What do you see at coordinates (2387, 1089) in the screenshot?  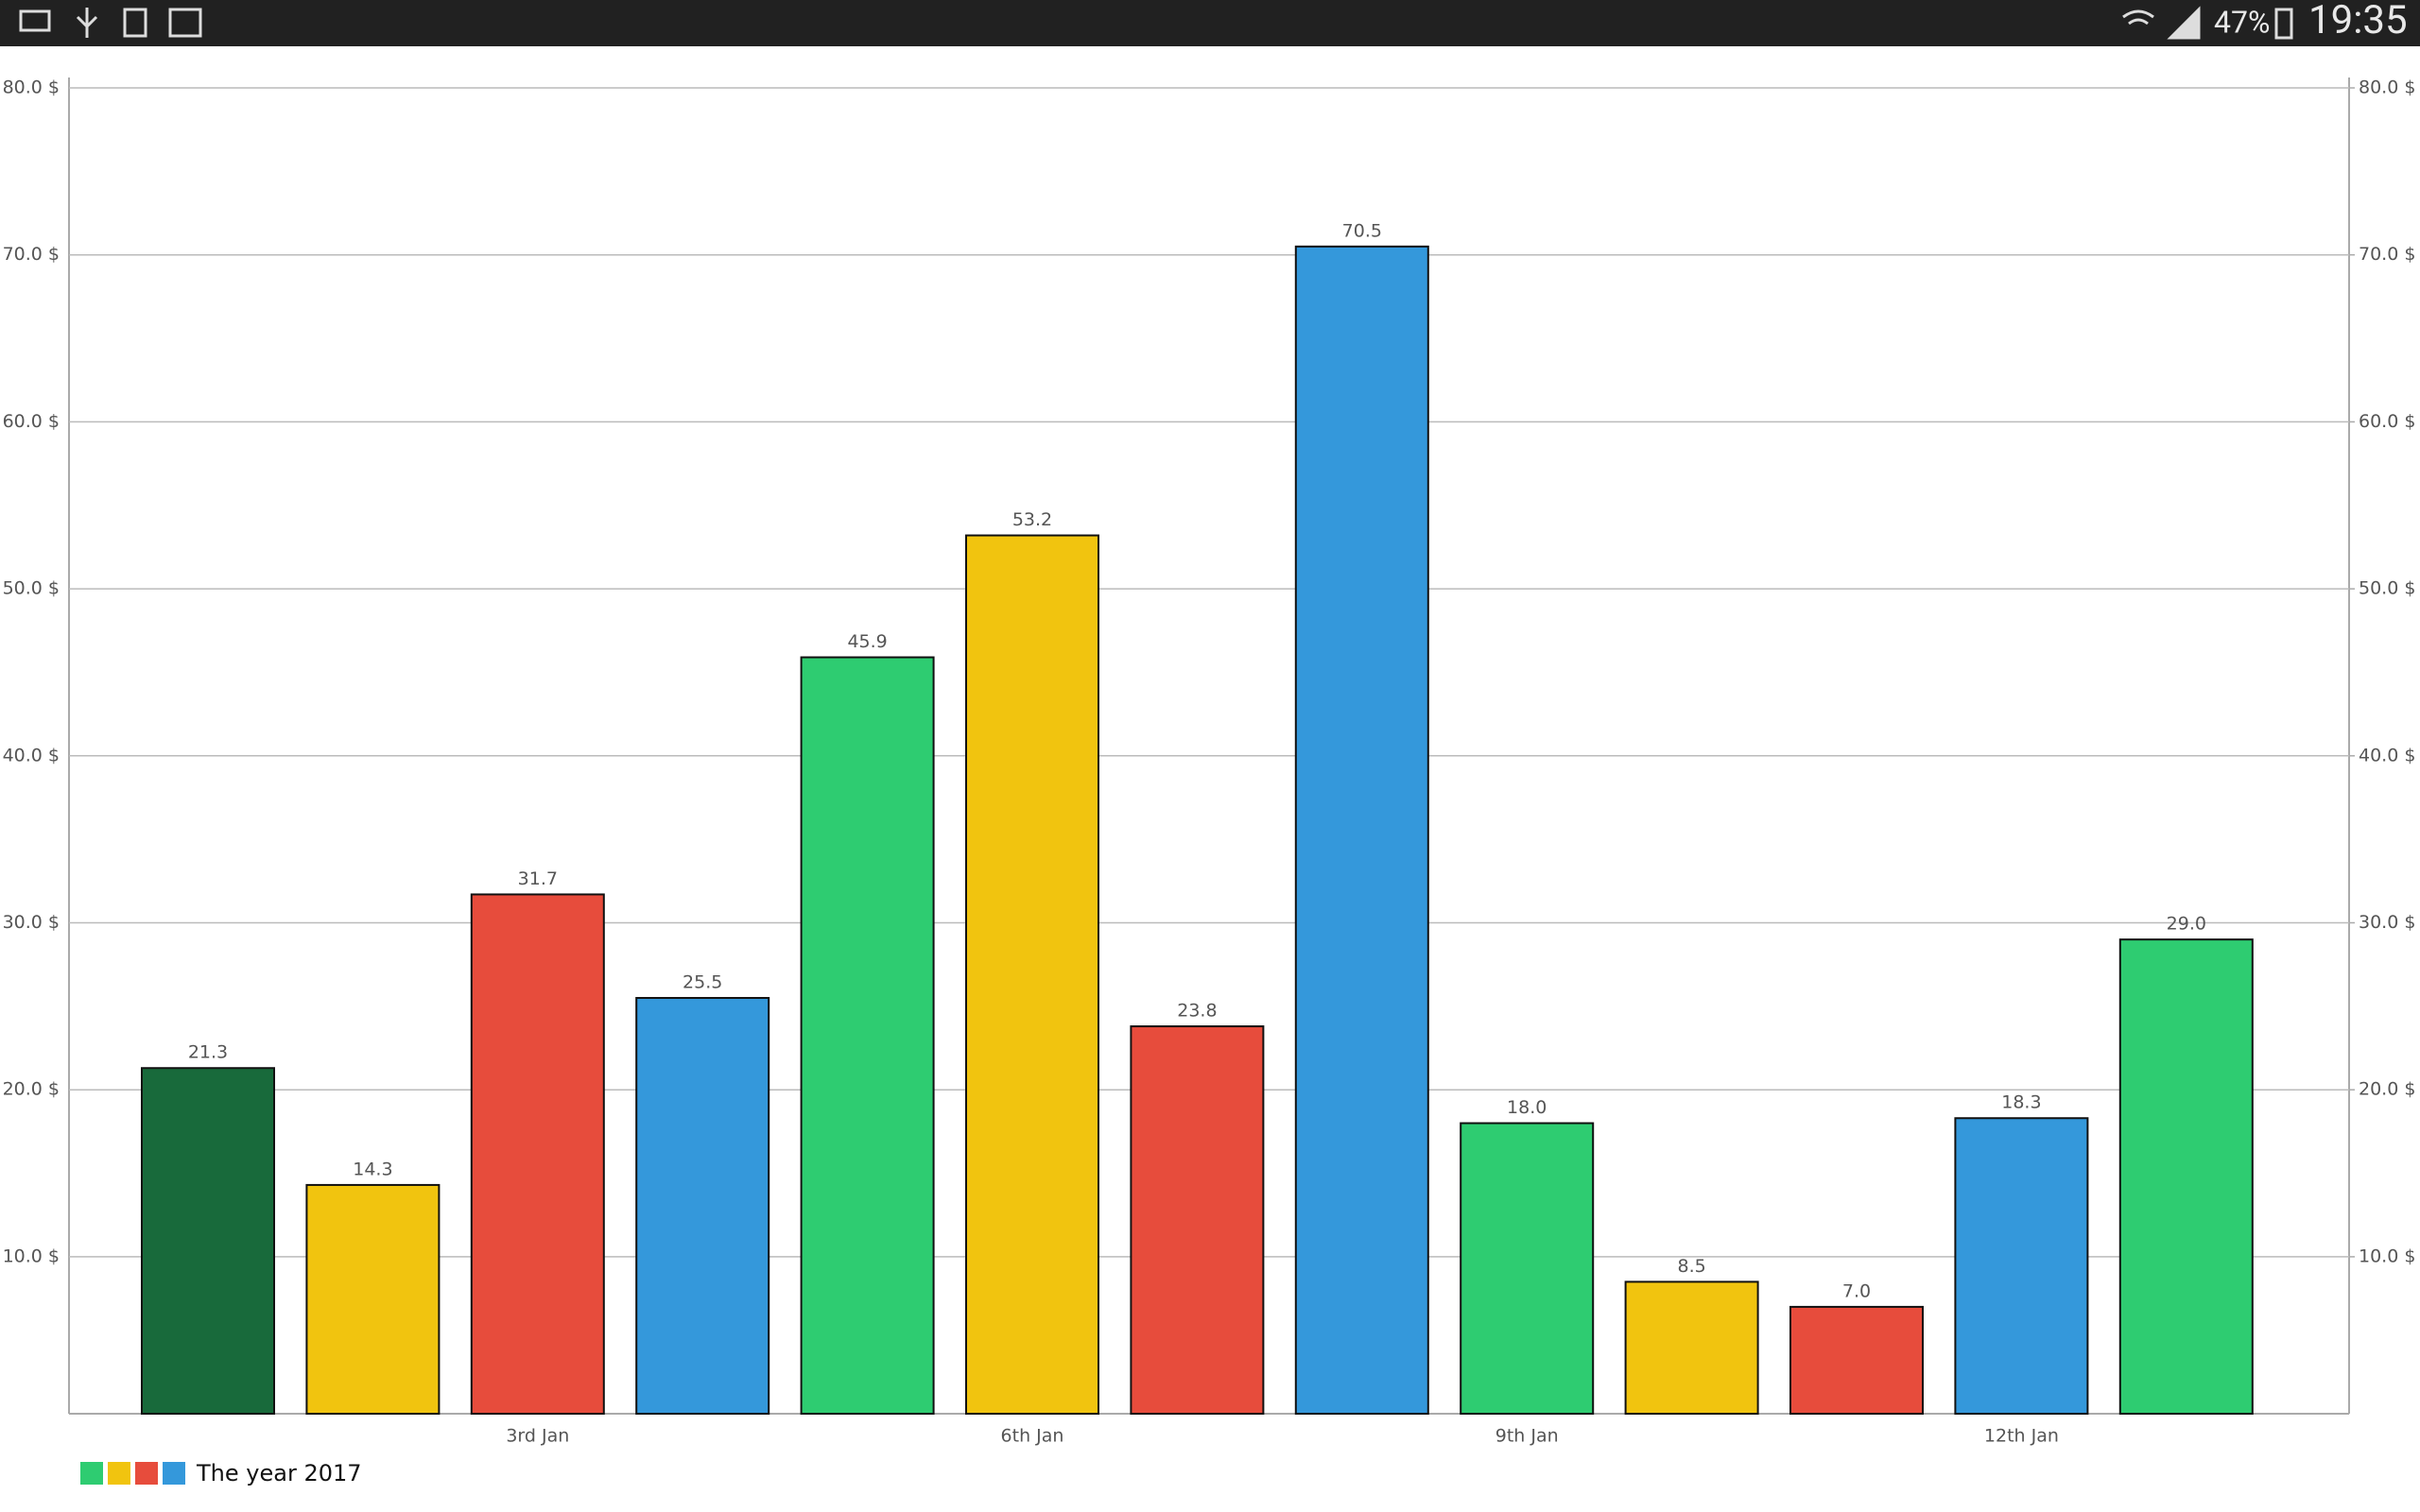 I see `y2-tick-label: 20.0 $` at bounding box center [2387, 1089].